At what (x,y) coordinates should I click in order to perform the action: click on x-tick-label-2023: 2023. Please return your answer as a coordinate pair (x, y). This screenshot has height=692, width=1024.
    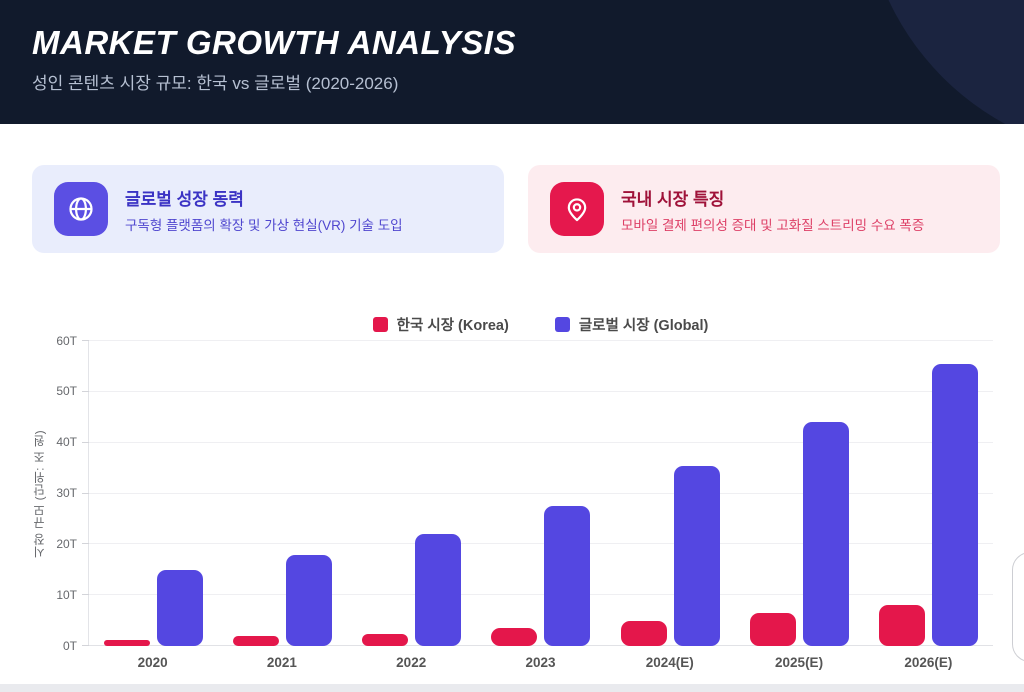
    Looking at the image, I should click on (540, 662).